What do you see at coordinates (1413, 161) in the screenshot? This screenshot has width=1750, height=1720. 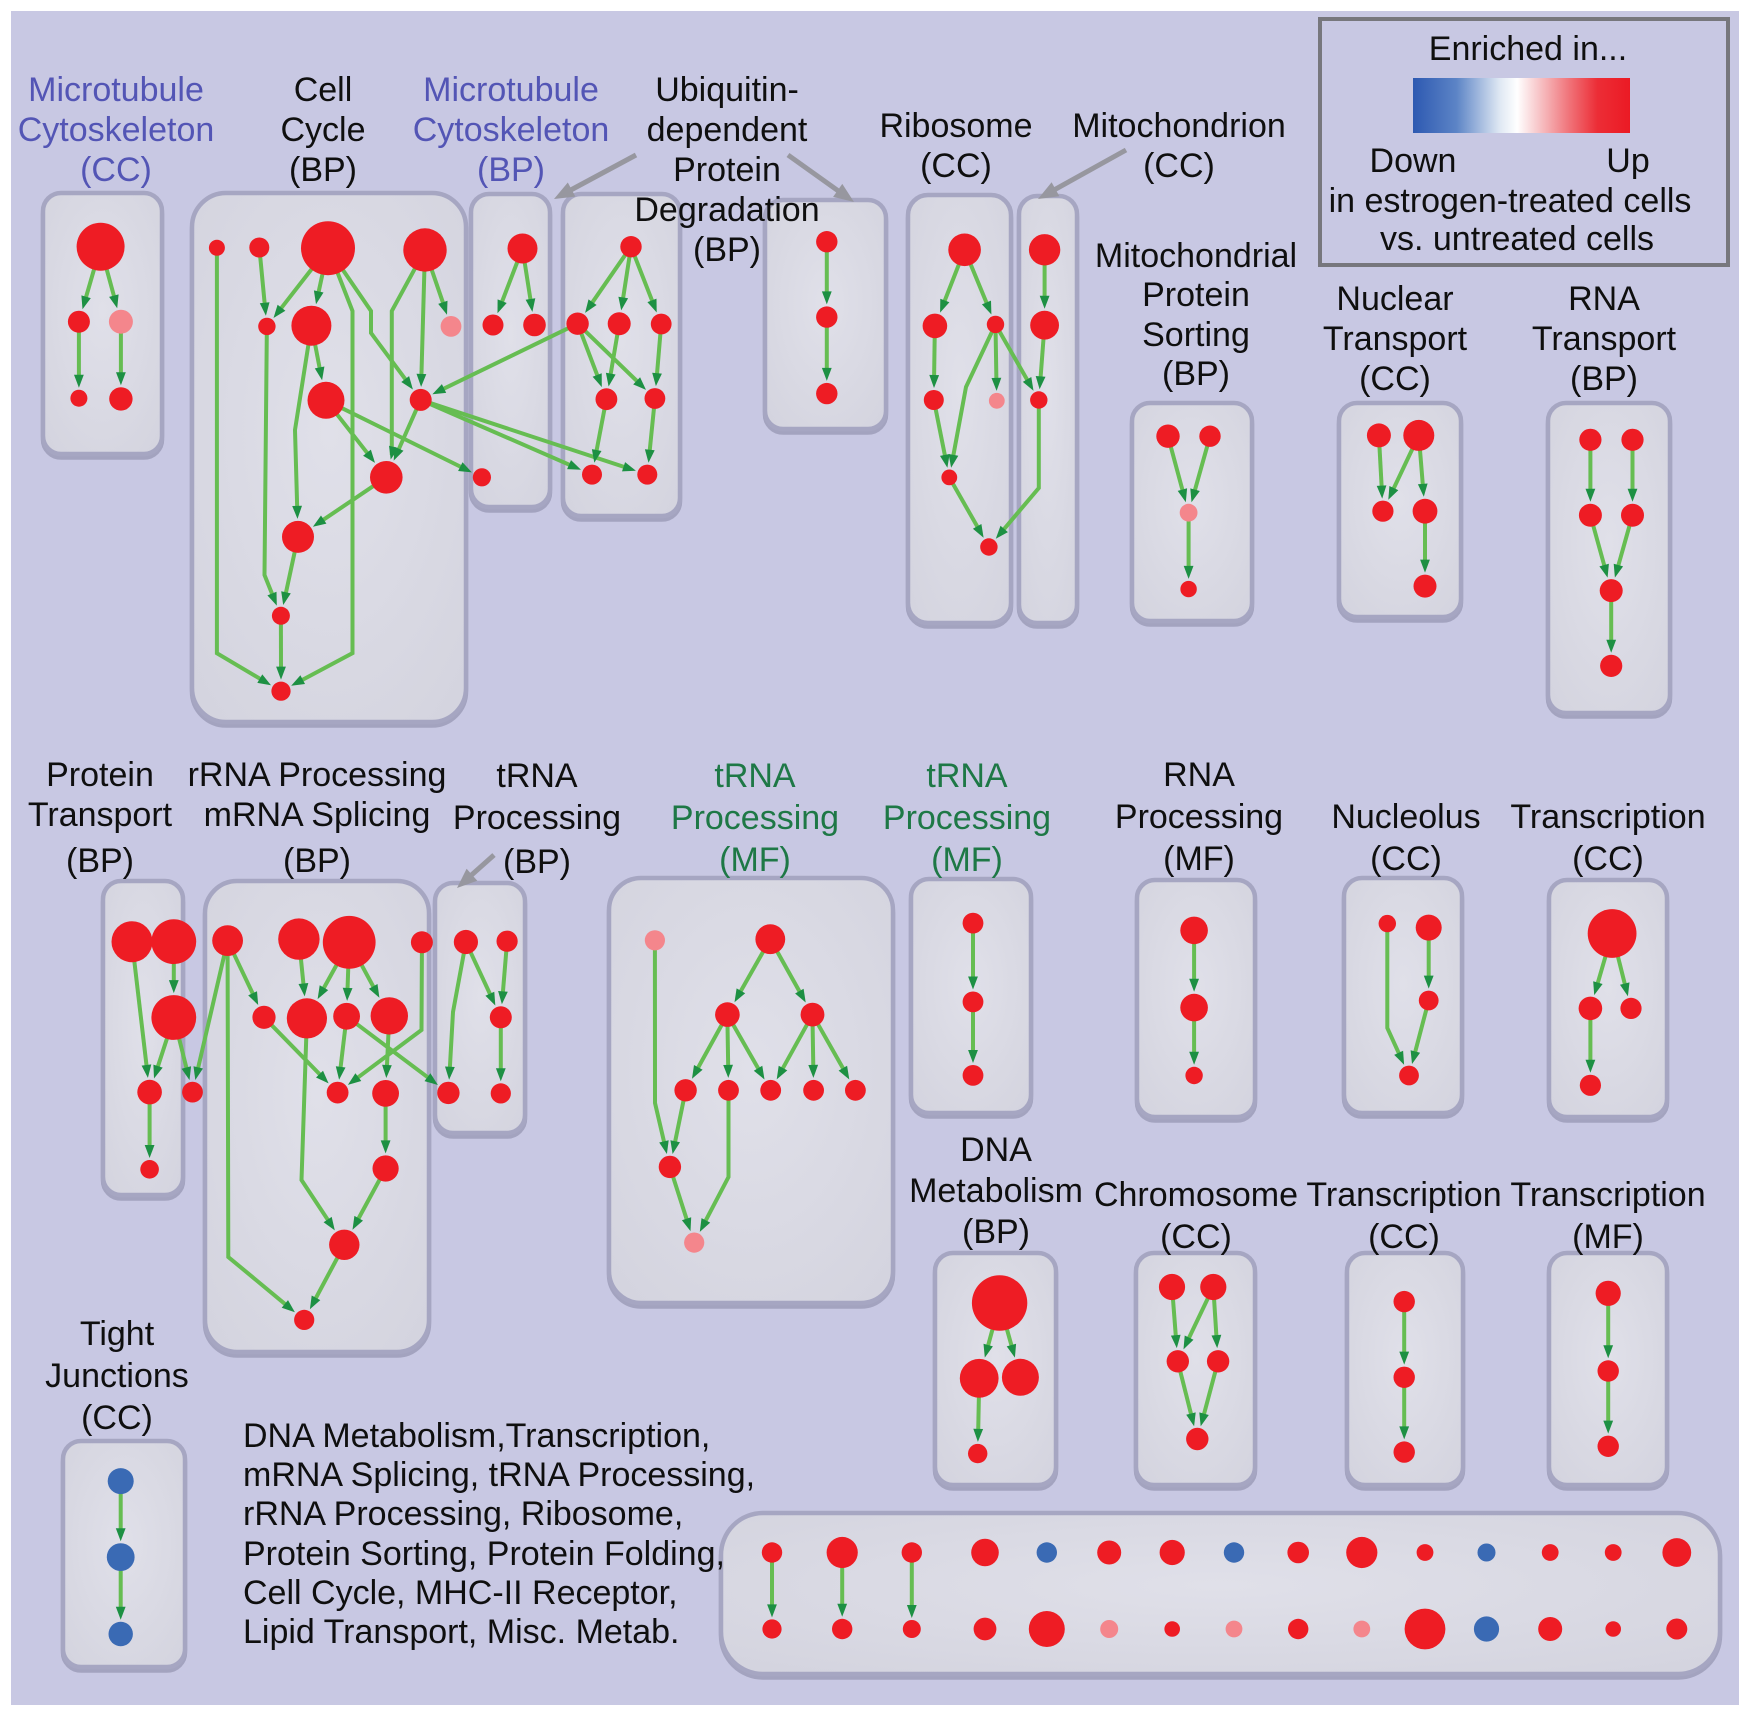 I see `svg-text: Down` at bounding box center [1413, 161].